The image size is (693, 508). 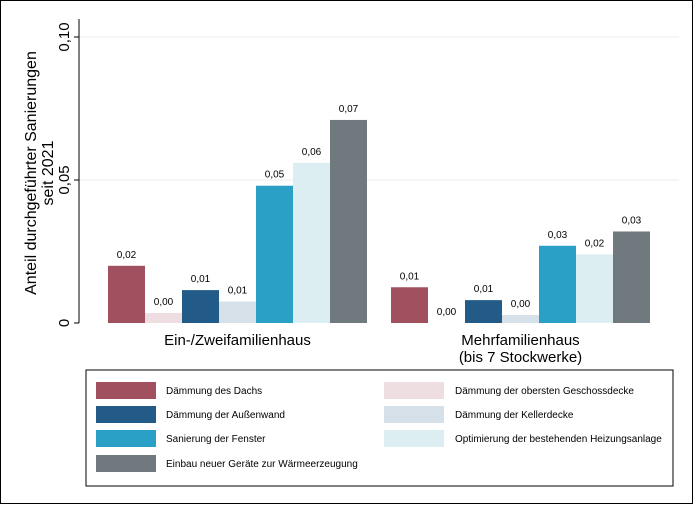 I want to click on data-label-series-5-cat-1: 0,02, so click(x=595, y=243).